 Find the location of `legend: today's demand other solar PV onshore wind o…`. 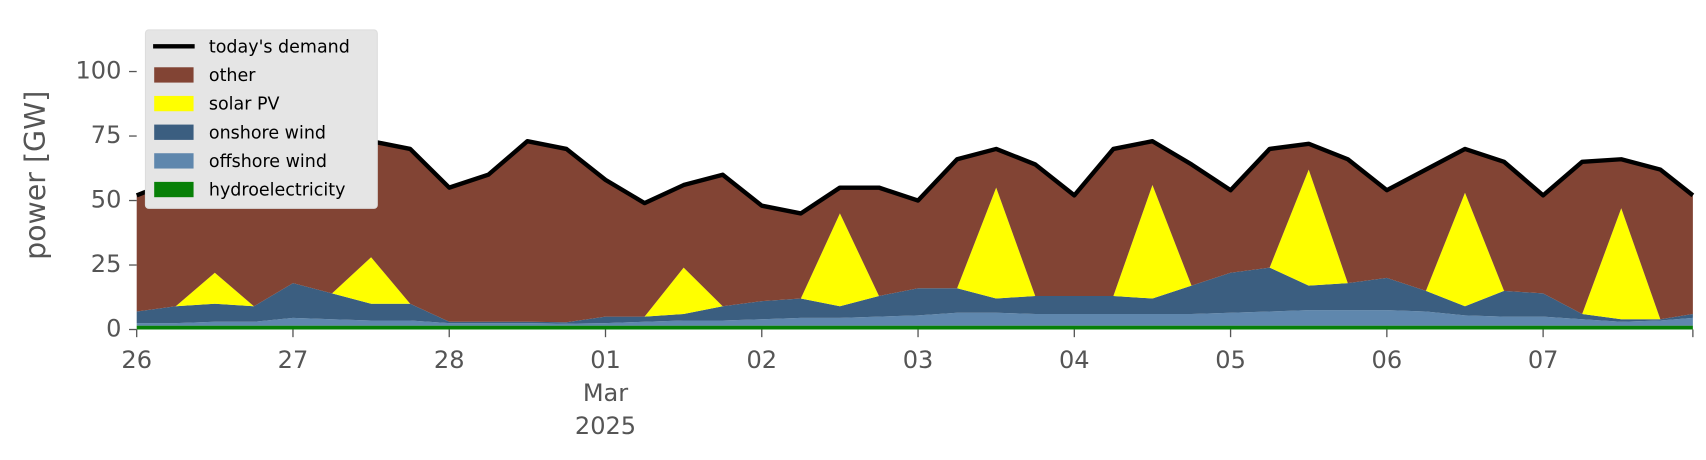

legend: today's demand other solar PV onshore wind o… is located at coordinates (261, 119).